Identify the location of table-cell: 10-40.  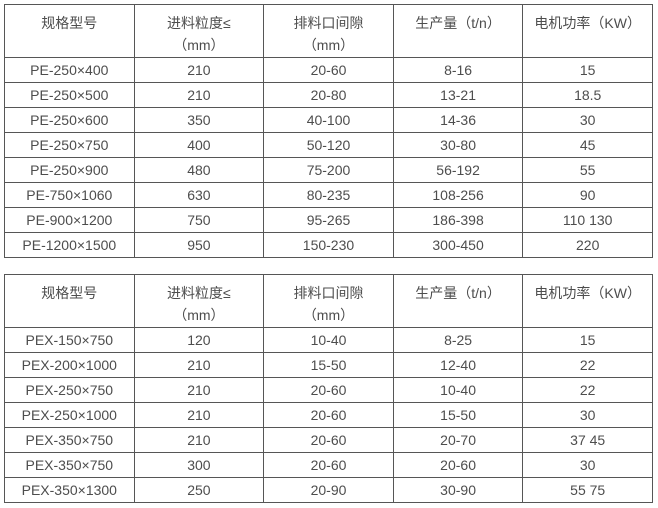
(458, 390).